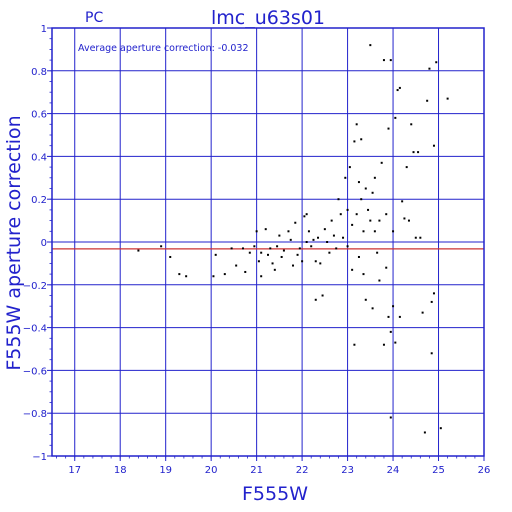  Describe the element at coordinates (44, 243) in the screenshot. I see `y-tick-label: 0` at that location.